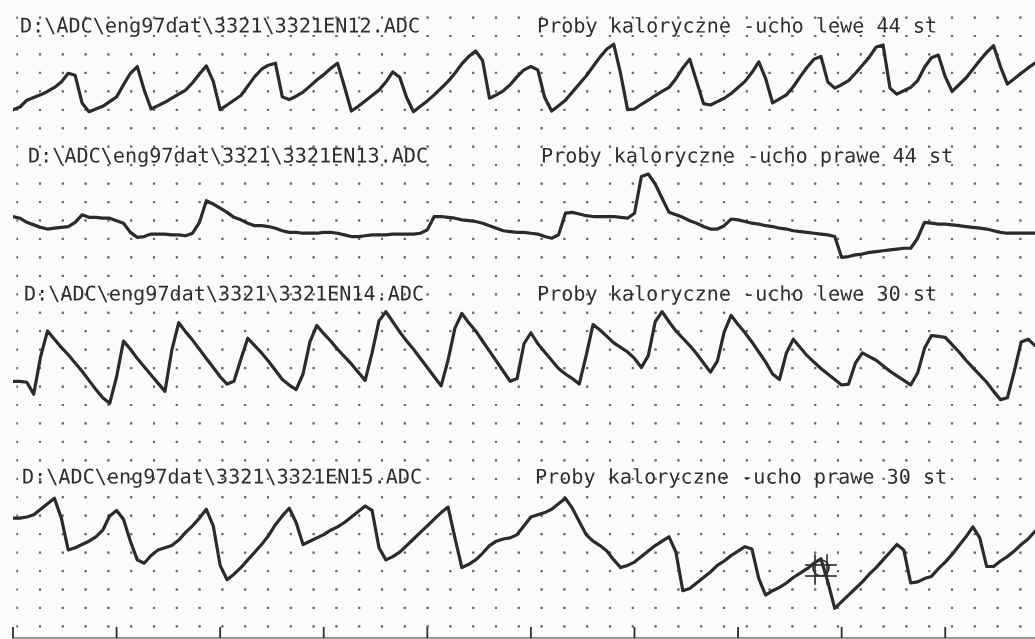 The image size is (1035, 639). I want to click on chart-subtitle: Proby kaloryczne -ucho lewe 44 st, so click(737, 27).